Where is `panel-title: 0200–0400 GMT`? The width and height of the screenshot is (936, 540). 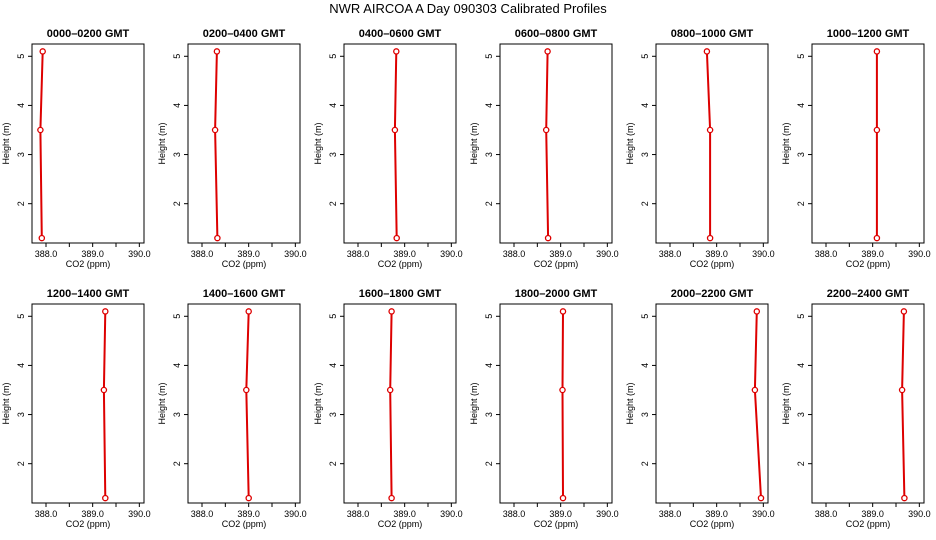
panel-title: 0200–0400 GMT is located at coordinates (244, 34).